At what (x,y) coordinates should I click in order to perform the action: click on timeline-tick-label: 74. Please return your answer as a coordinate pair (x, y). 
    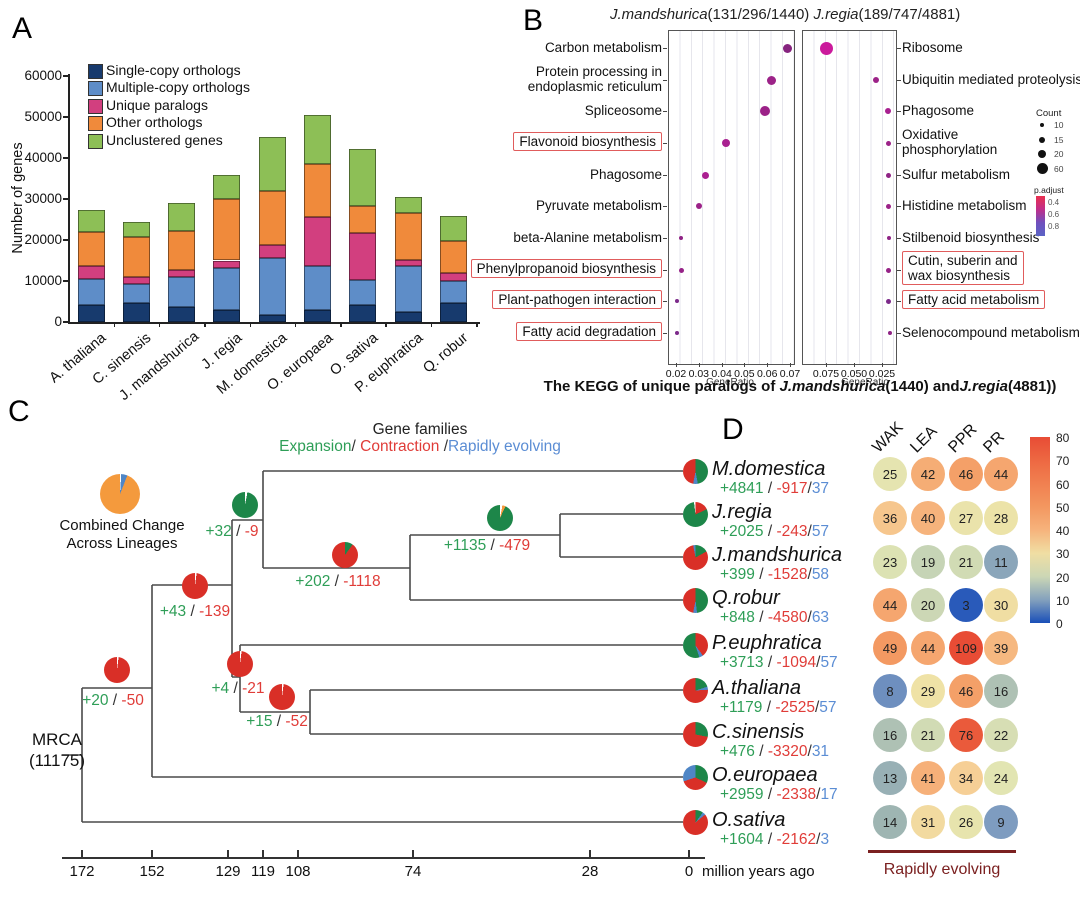
    Looking at the image, I should click on (413, 871).